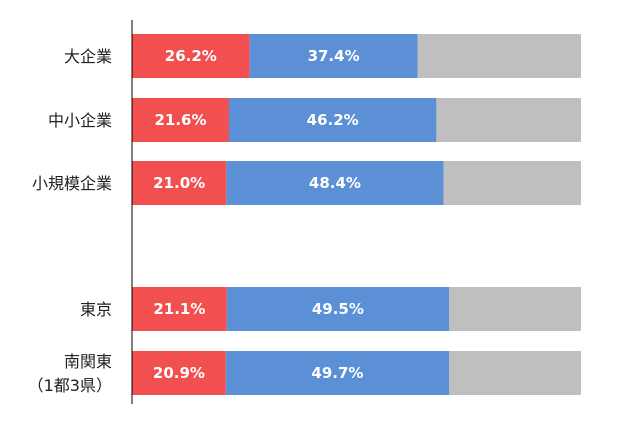  I want to click on data-label-0-1: 37.4%, so click(334, 56).